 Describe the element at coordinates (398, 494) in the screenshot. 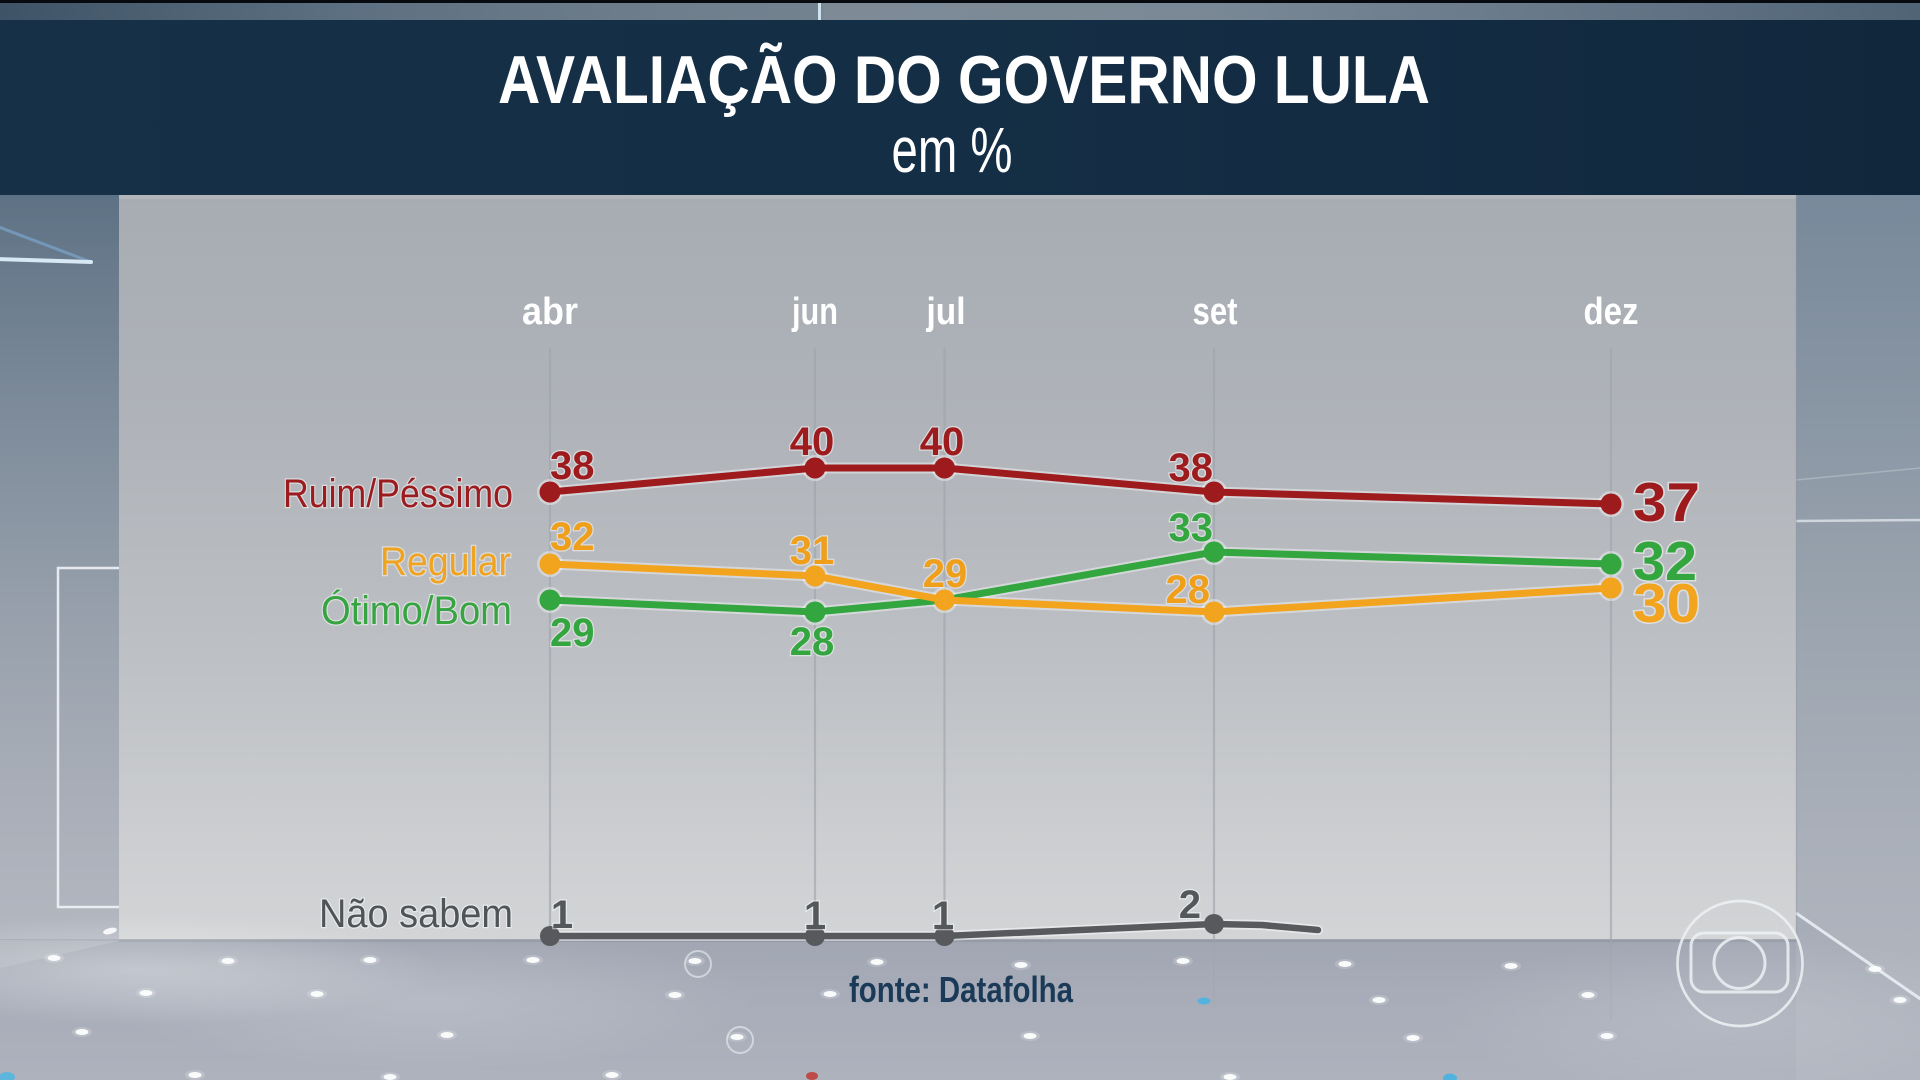

I see `svg-text: Ruim/Péssimo` at that location.